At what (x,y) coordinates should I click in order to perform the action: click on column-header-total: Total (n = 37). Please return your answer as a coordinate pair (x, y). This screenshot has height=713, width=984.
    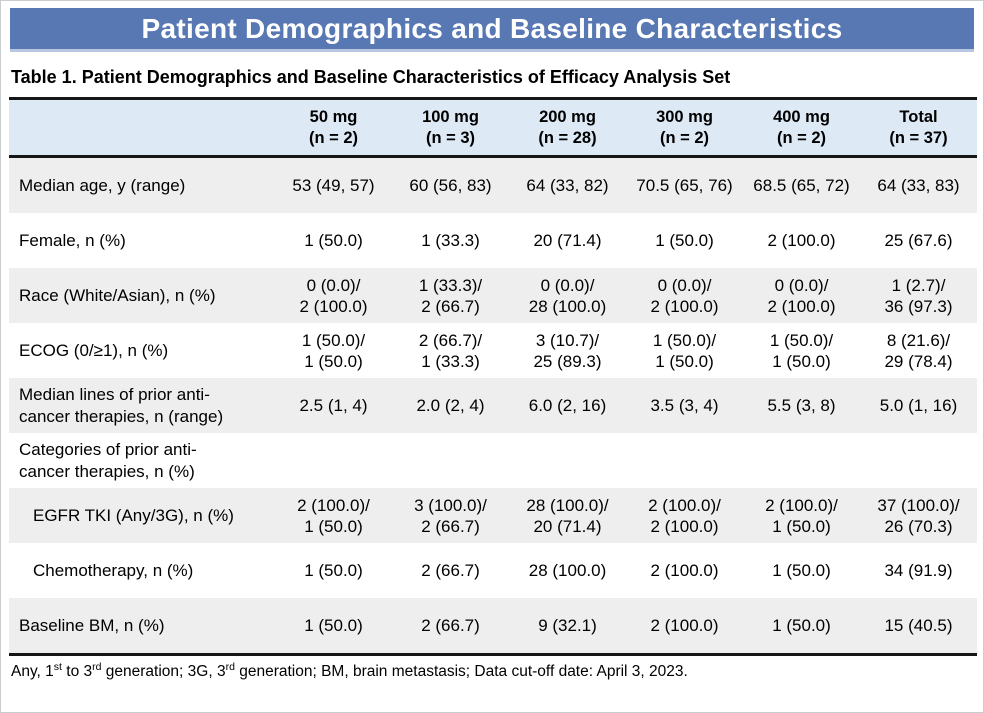
    Looking at the image, I should click on (918, 128).